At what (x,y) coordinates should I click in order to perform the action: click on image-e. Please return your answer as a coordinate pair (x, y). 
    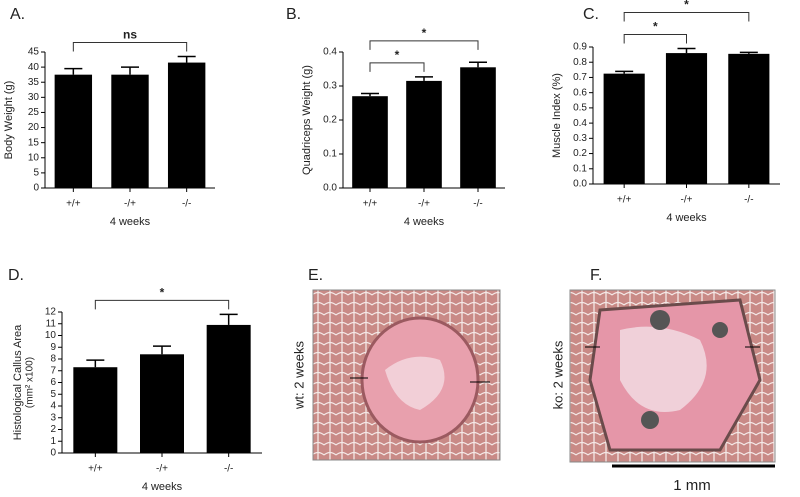
    Looking at the image, I should click on (406, 375).